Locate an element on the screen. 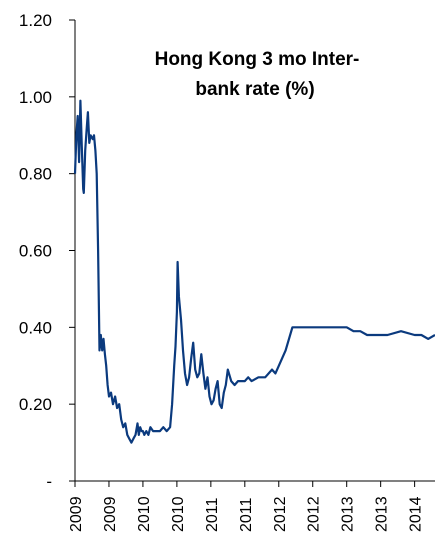 The height and width of the screenshot is (541, 435). y-tick-label: 0.40 is located at coordinates (35, 327).